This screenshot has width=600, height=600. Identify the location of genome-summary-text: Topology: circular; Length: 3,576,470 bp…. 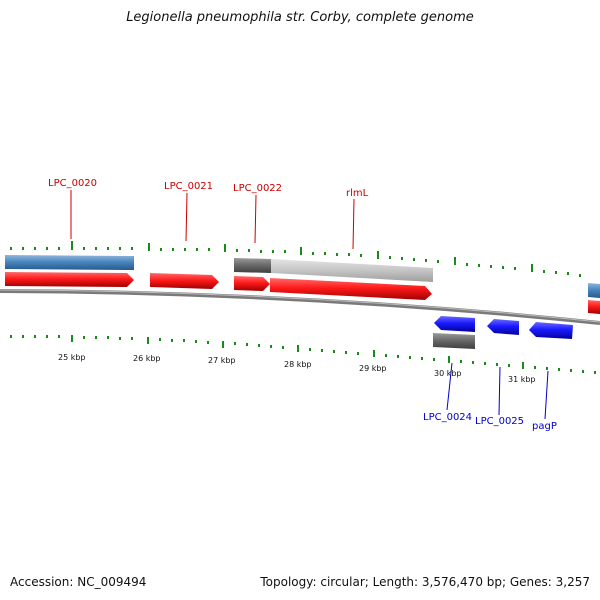
(425, 582).